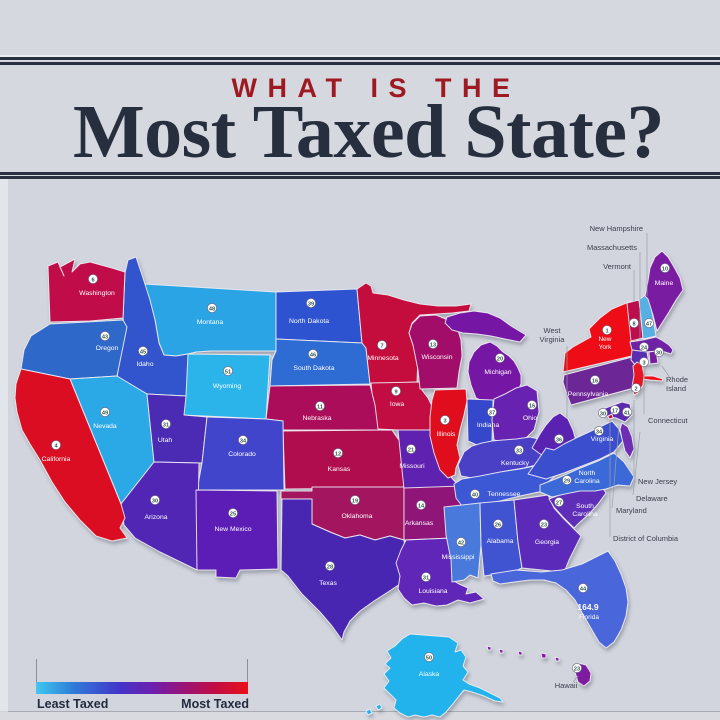  Describe the element at coordinates (155, 517) in the screenshot. I see `svg-text: Arizona` at that location.